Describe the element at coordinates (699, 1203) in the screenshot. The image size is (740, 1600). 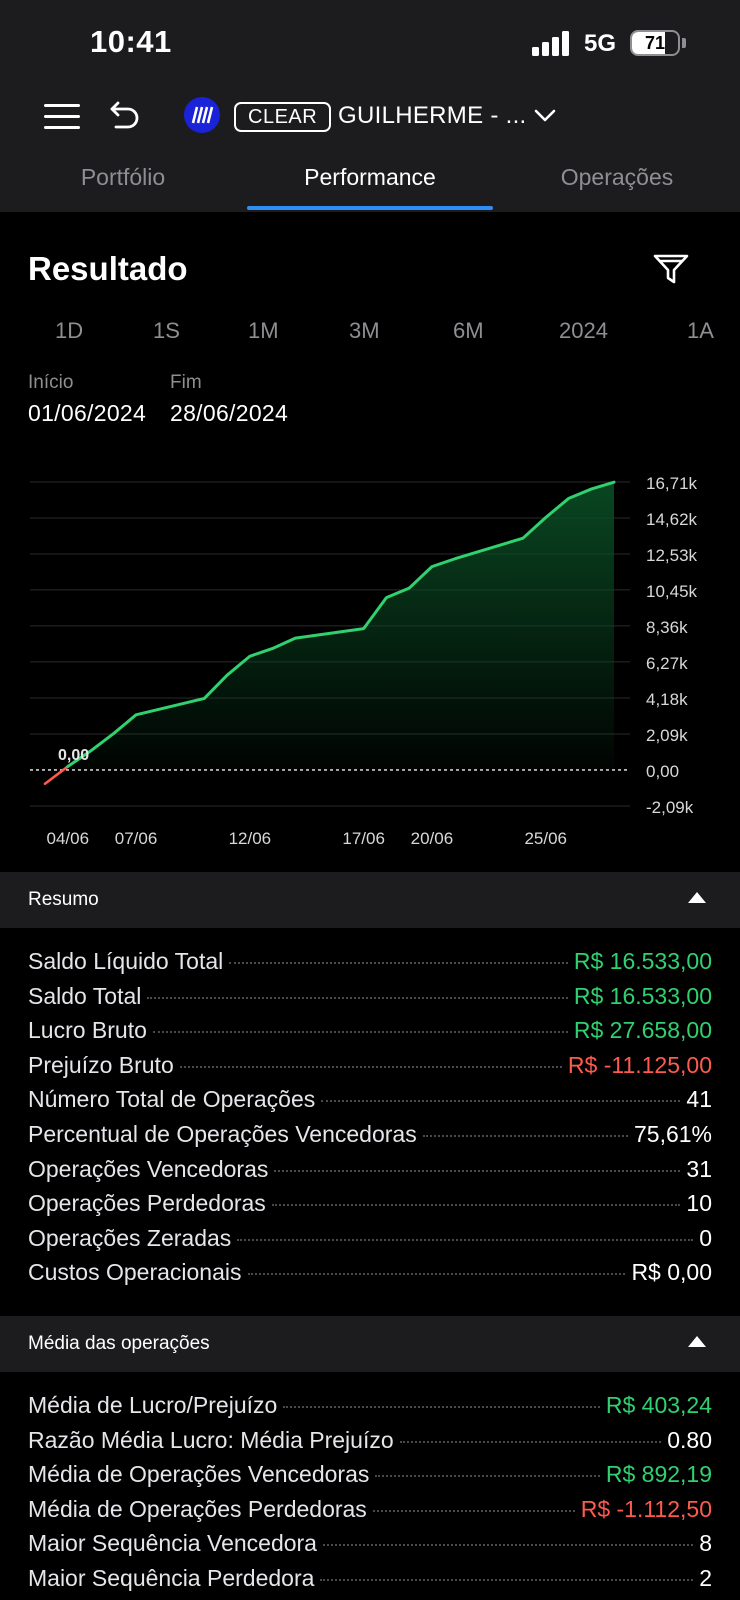
I see `summary-row-value: 10` at that location.